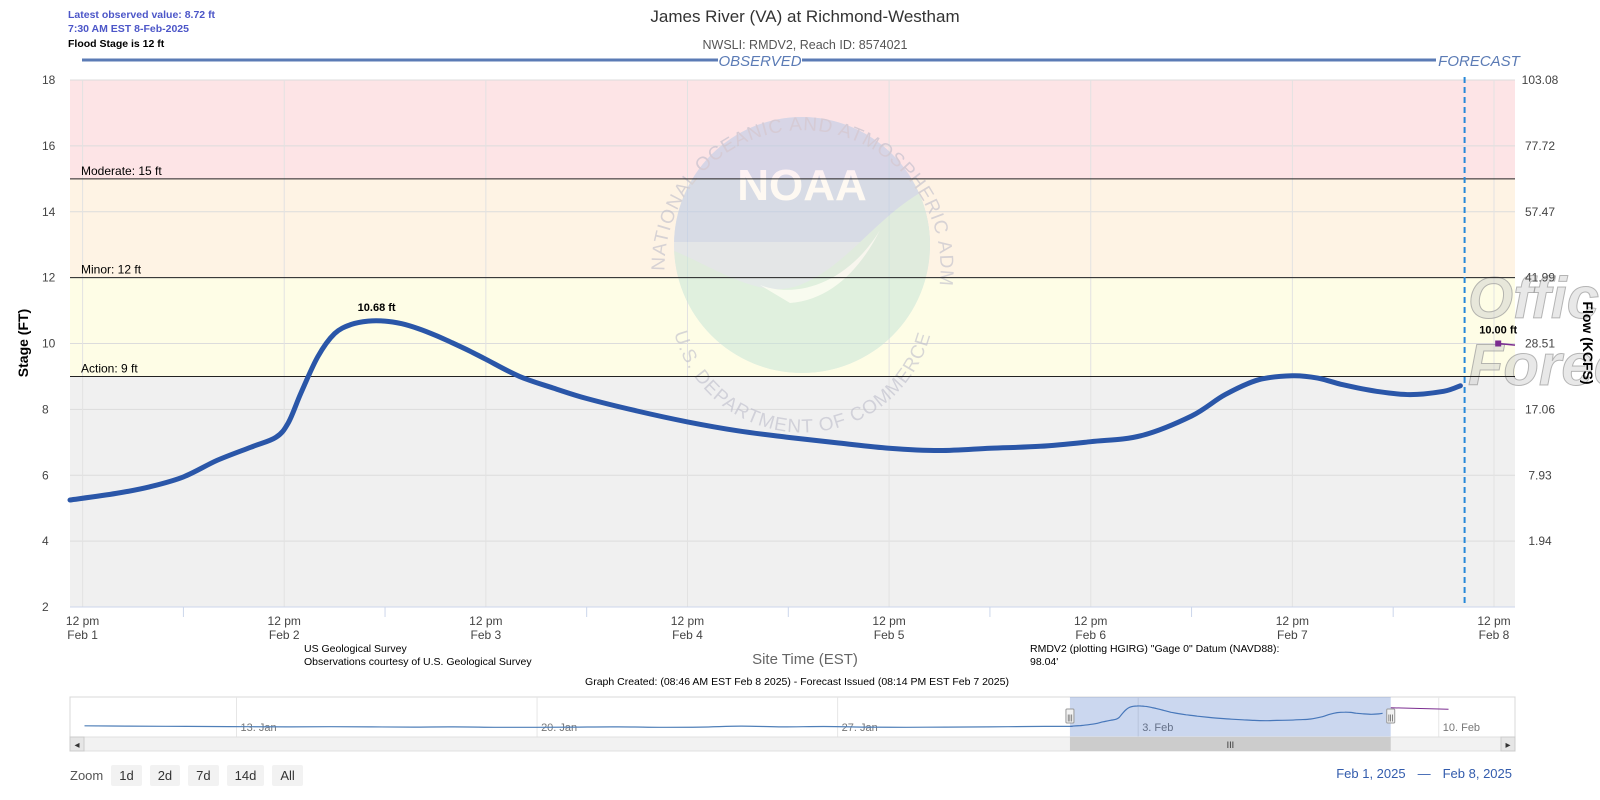  Describe the element at coordinates (111, 270) in the screenshot. I see `threshold-label: Minor: 12 ft` at that location.